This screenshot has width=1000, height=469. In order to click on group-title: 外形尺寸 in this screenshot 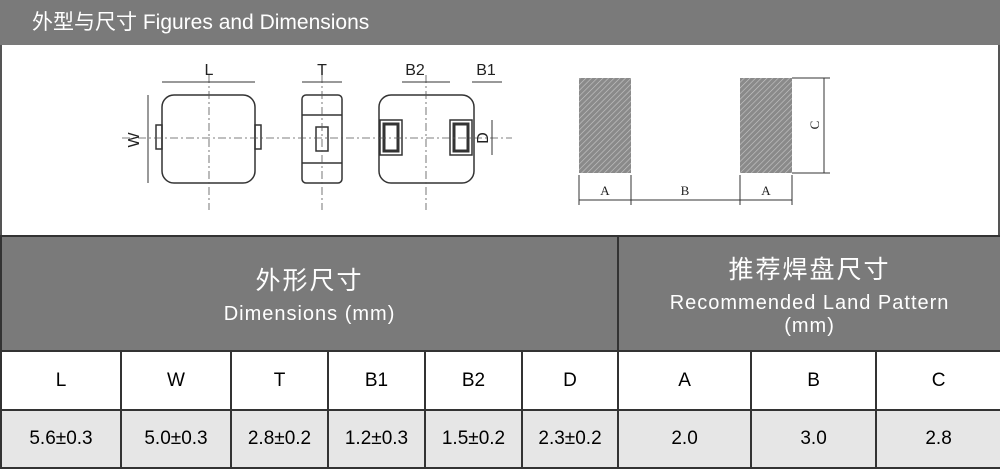, I will do `click(309, 281)`.